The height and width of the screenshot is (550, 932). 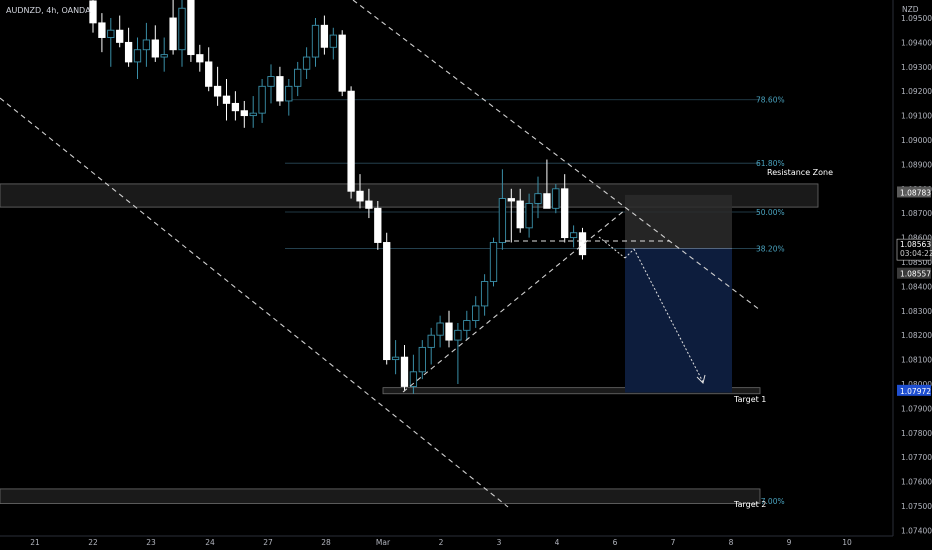 What do you see at coordinates (770, 212) in the screenshot?
I see `fib-label: 50.00%` at bounding box center [770, 212].